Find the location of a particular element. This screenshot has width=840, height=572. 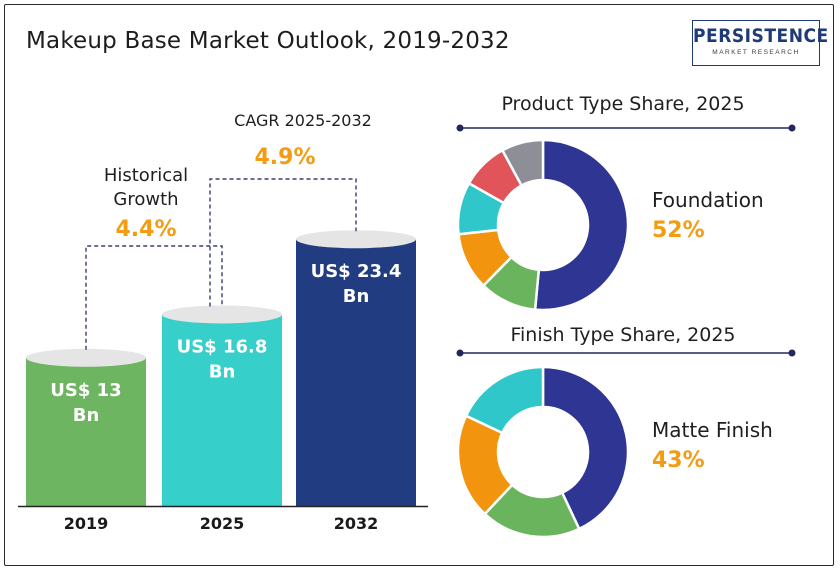

bar-2025 is located at coordinates (222, 410).